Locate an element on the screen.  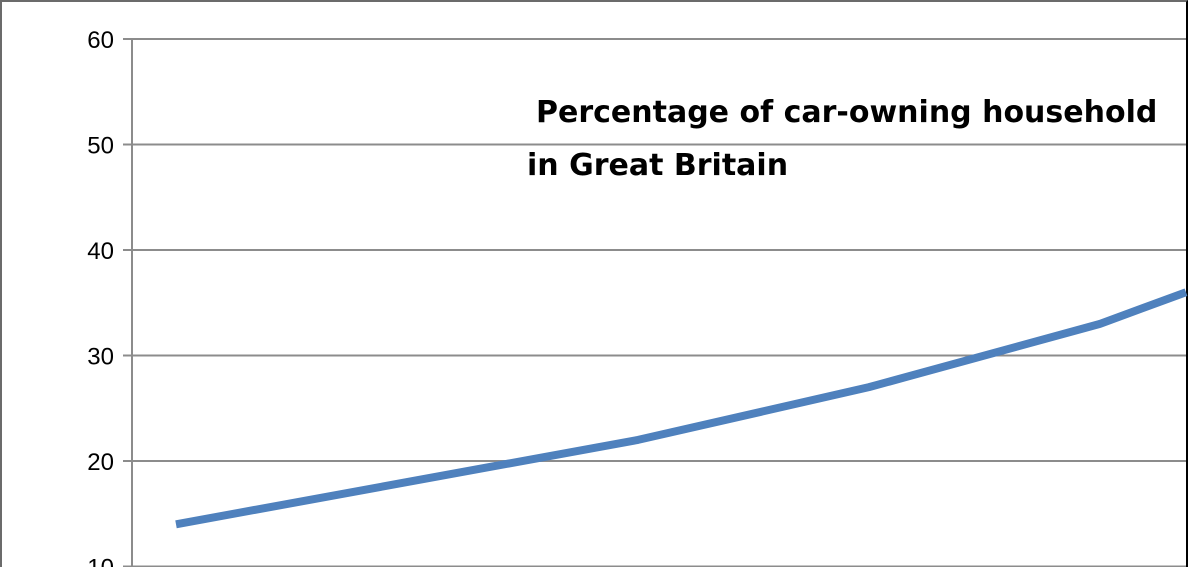
y-tick-label-30: 30 is located at coordinates (100, 357).